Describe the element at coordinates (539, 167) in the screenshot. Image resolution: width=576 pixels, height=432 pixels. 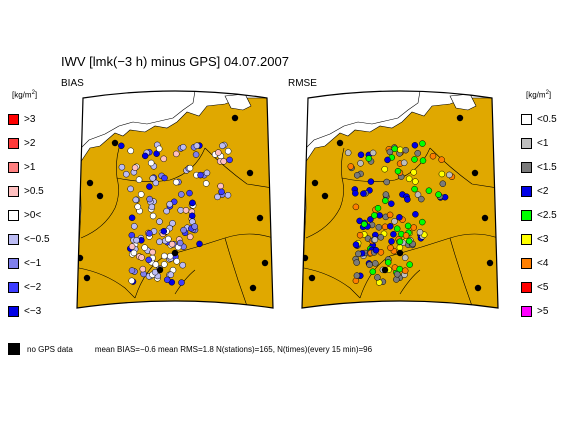
I see `rmse-legend-item: <1.5` at that location.